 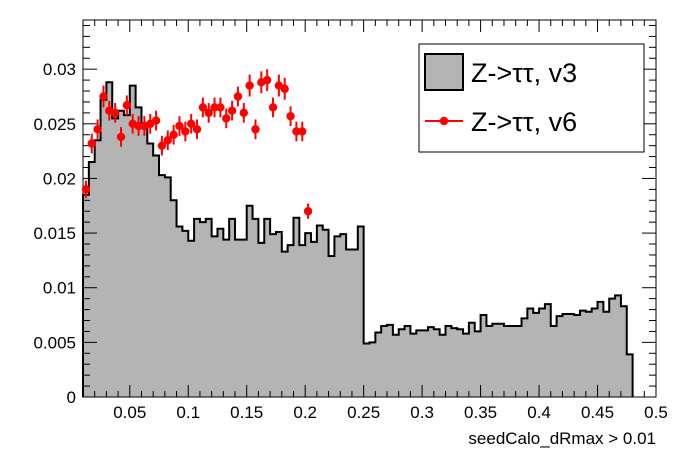 I want to click on x-tick-label: 0.1, so click(x=188, y=412).